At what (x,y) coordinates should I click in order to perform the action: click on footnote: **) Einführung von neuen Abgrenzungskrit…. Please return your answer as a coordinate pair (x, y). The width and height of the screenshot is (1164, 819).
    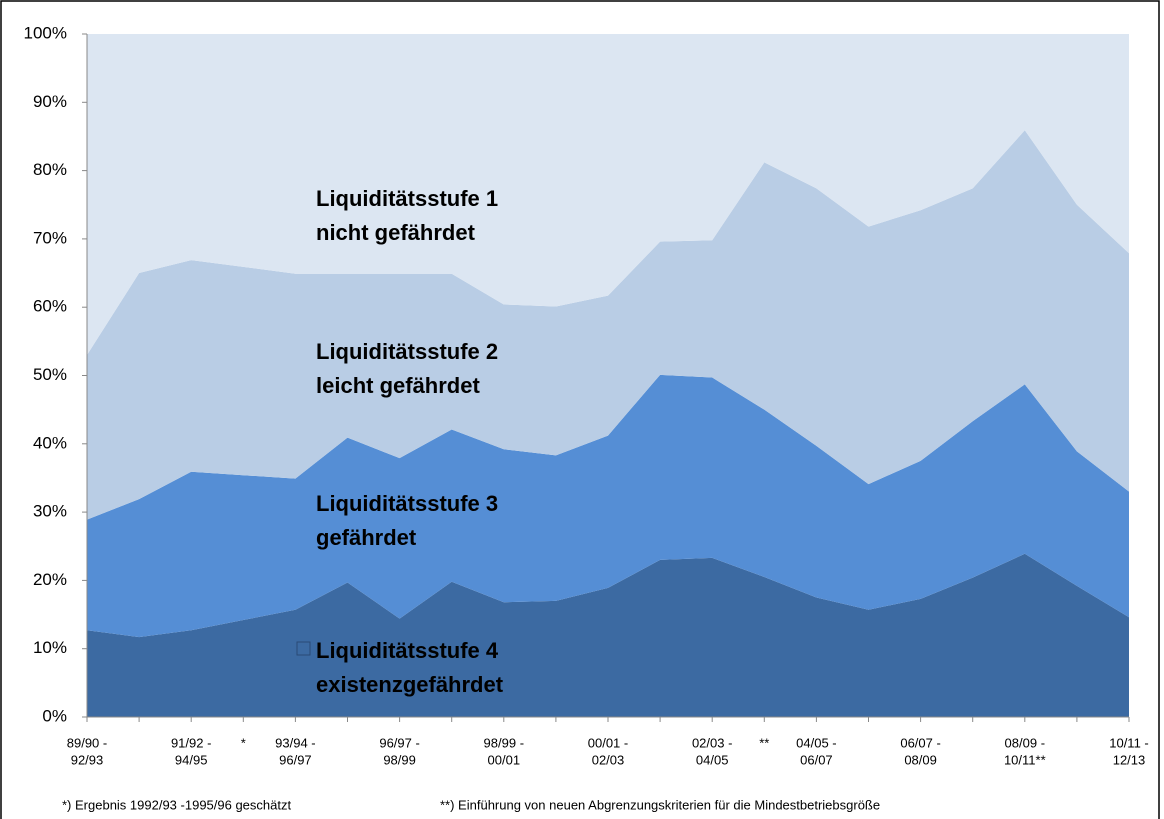
    Looking at the image, I should click on (660, 804).